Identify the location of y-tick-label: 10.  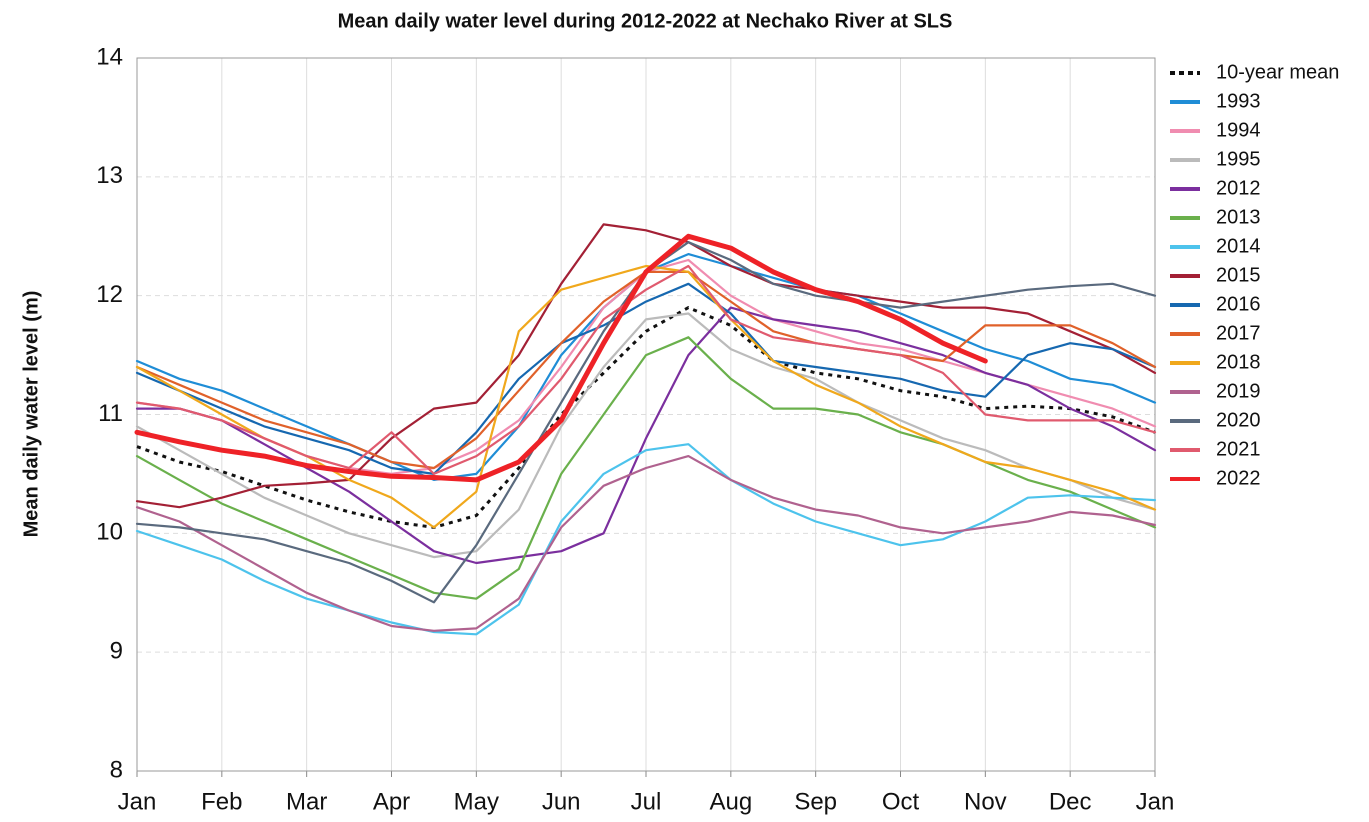
(109, 532).